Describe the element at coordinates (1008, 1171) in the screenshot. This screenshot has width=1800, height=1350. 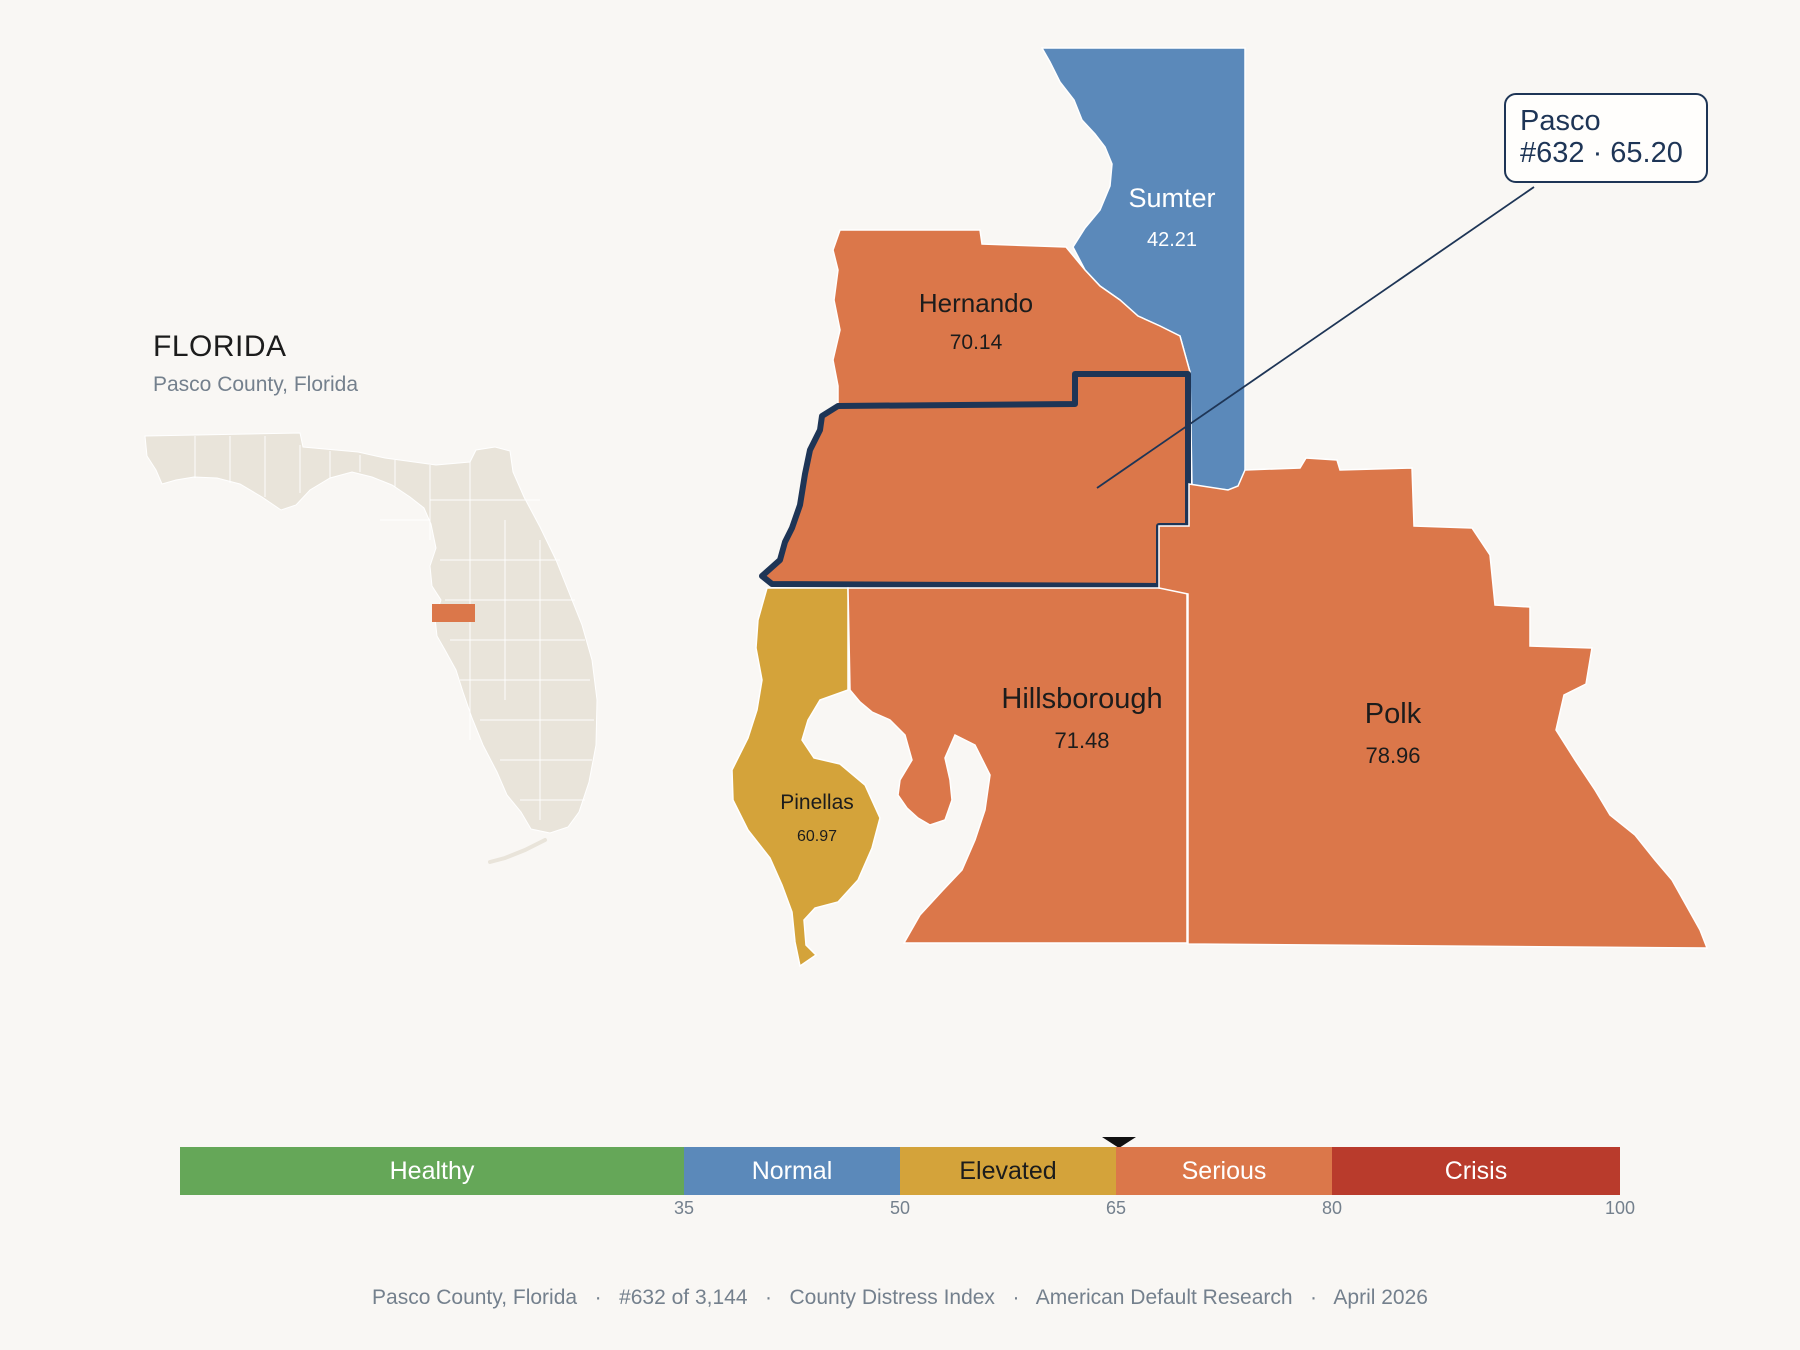
I see `legend-segment-elevated: Elevated` at that location.